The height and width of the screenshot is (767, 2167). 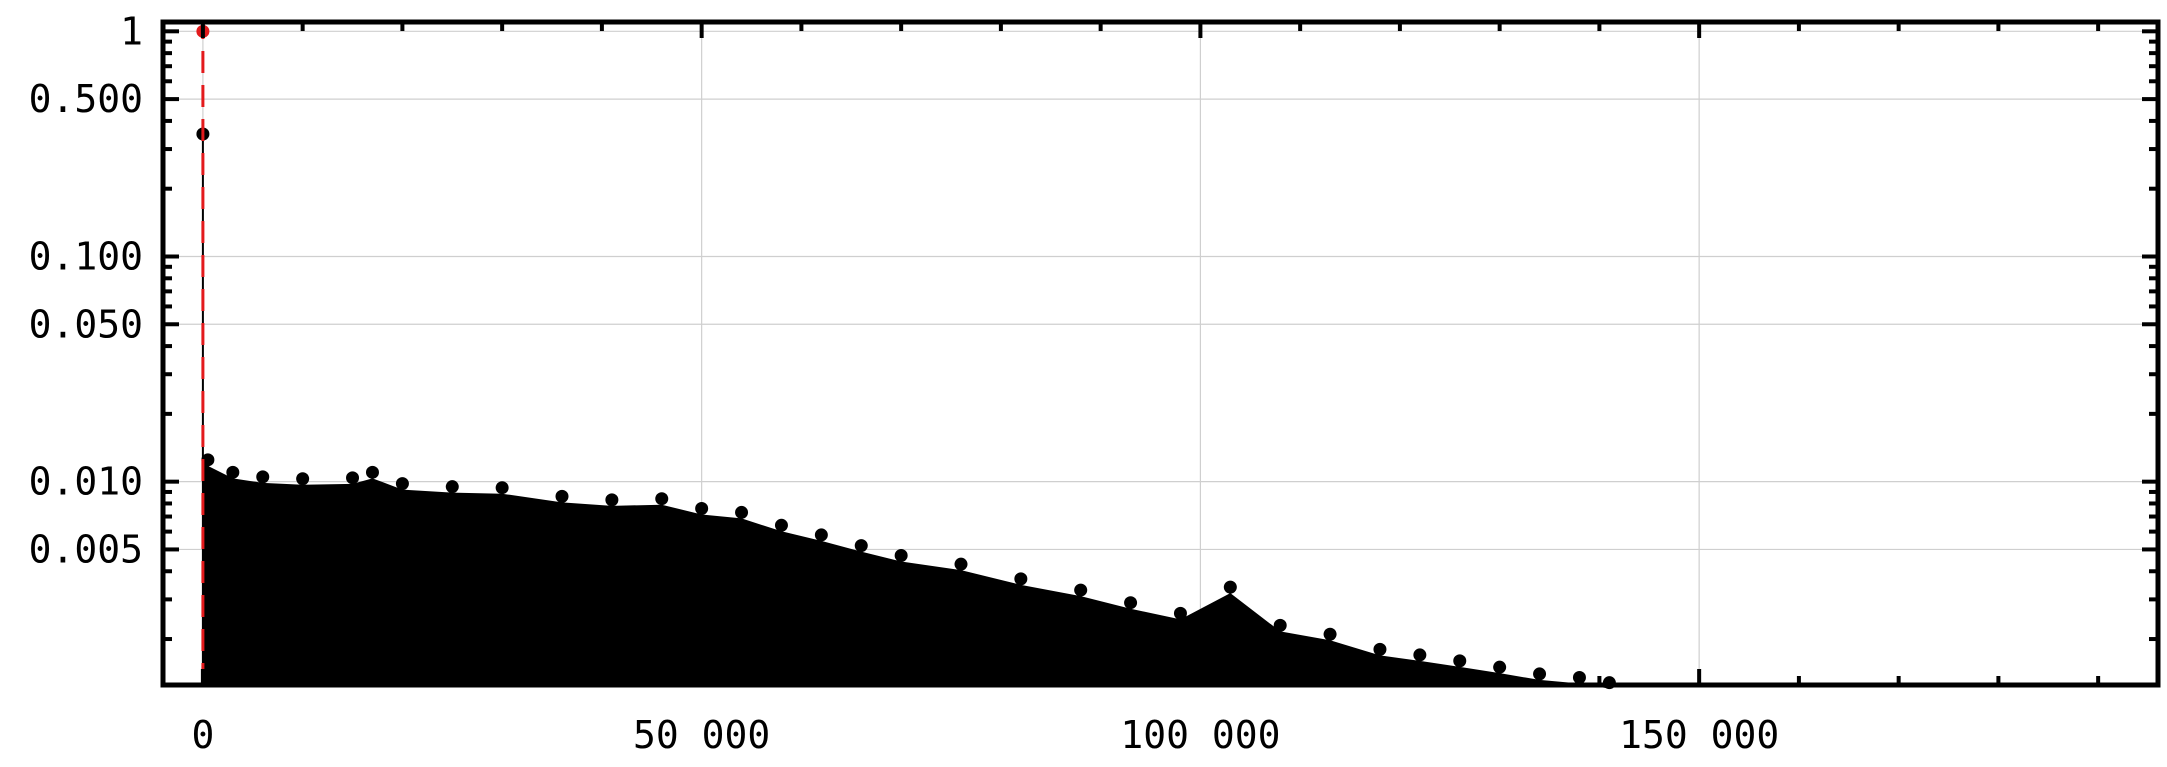 What do you see at coordinates (86, 256) in the screenshot?
I see `y-tick-label: 0.100` at bounding box center [86, 256].